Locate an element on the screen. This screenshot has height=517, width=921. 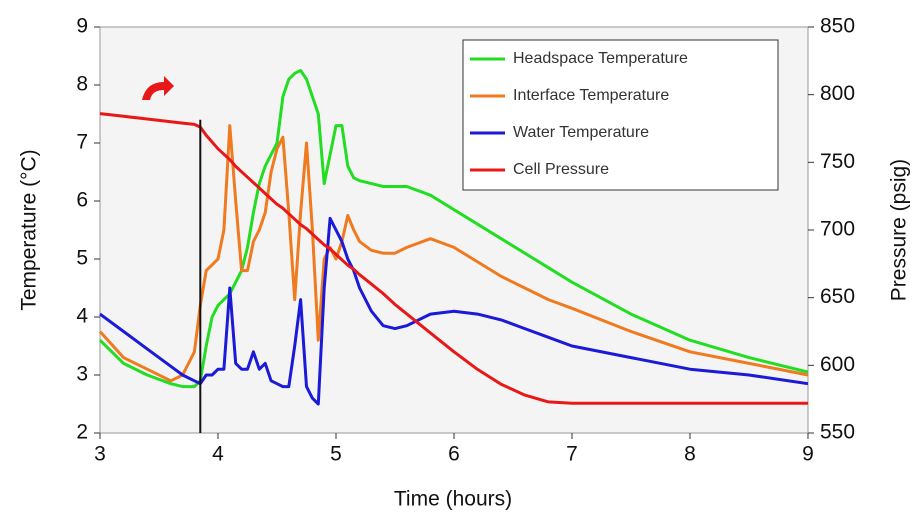
legend-label: Water Temperature is located at coordinates (581, 132).